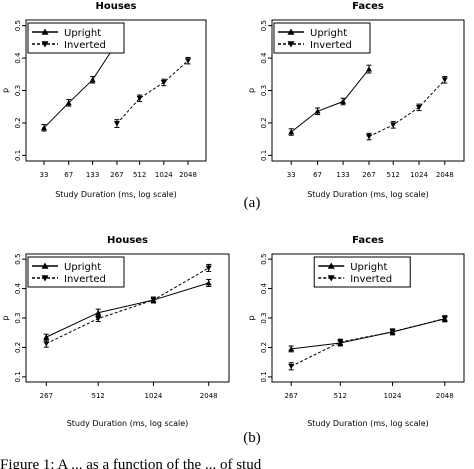  What do you see at coordinates (291, 175) in the screenshot?
I see `x-tick-label: 33` at bounding box center [291, 175].